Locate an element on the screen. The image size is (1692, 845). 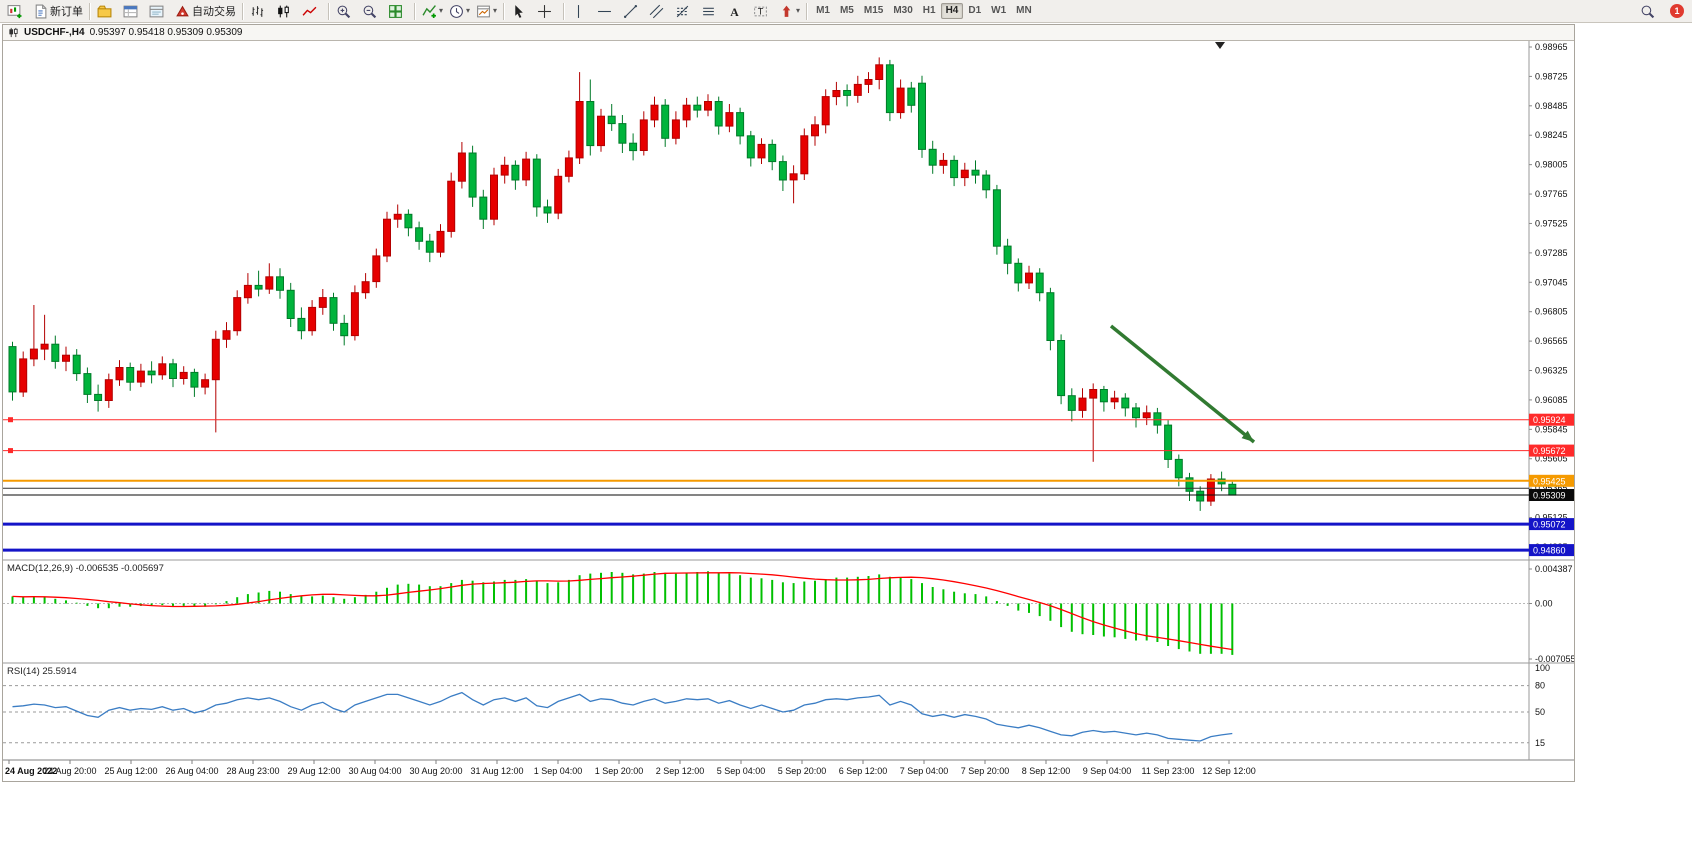
market-watch-button is located at coordinates (133, 11).